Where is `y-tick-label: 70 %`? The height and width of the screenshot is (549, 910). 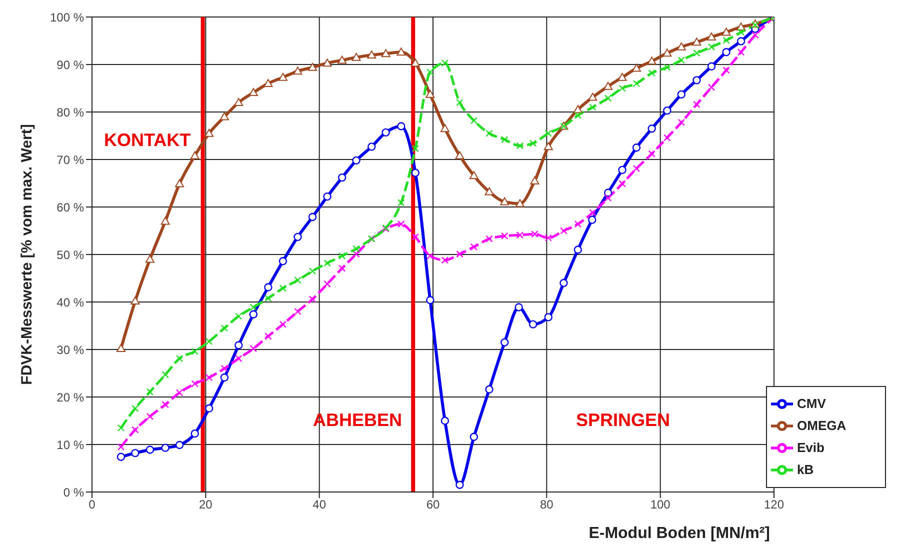
y-tick-label: 70 % is located at coordinates (70, 159).